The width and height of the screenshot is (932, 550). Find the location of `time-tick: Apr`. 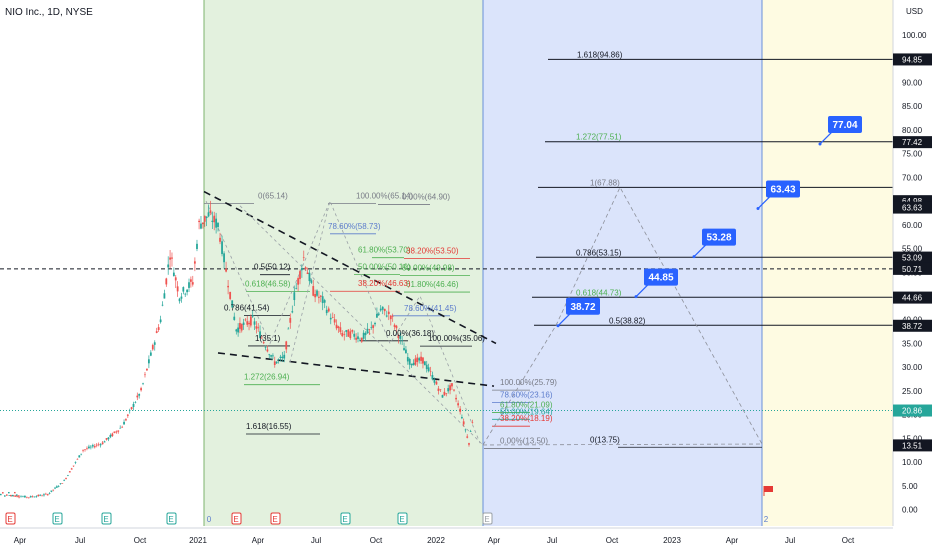

time-tick: Apr is located at coordinates (20, 540).